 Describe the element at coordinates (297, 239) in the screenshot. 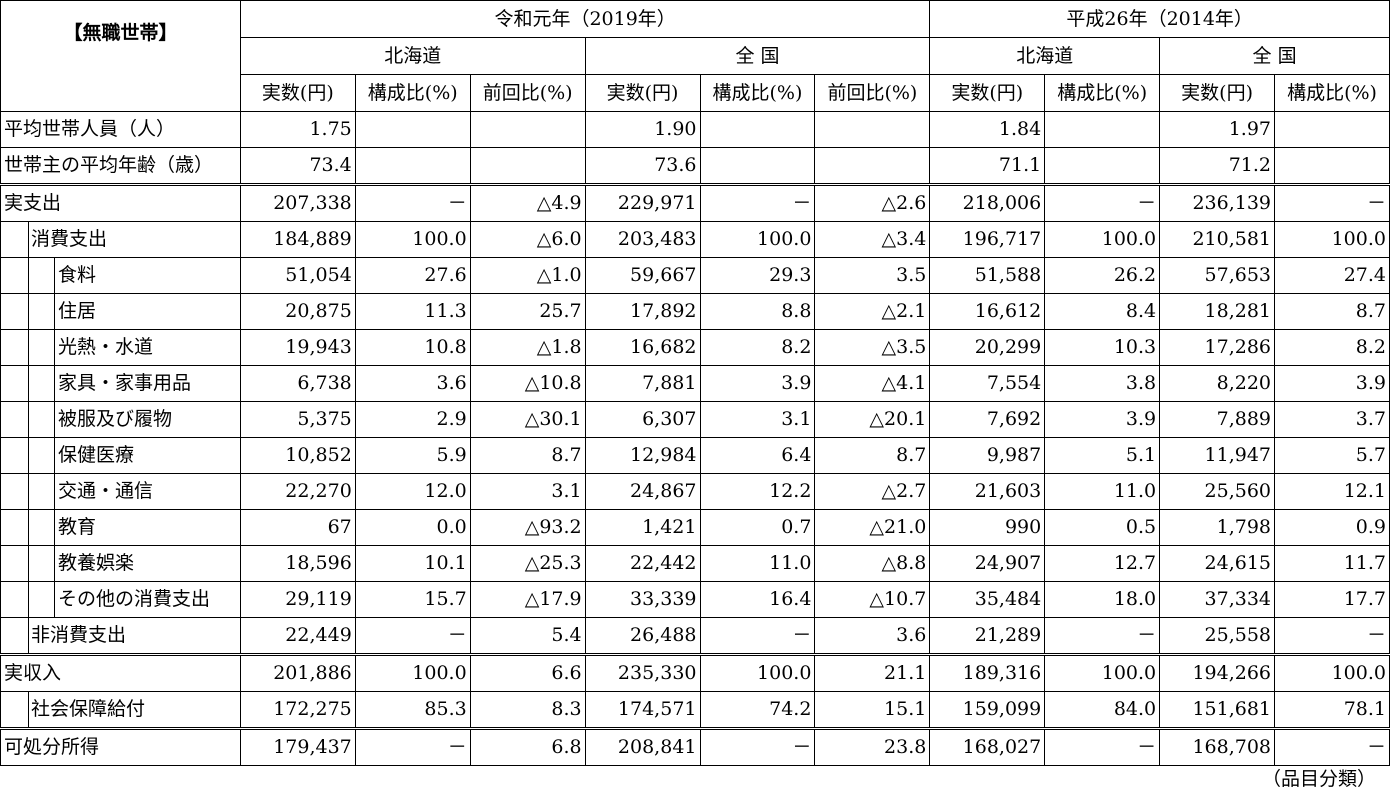

I see `table-cell: 184,889` at that location.